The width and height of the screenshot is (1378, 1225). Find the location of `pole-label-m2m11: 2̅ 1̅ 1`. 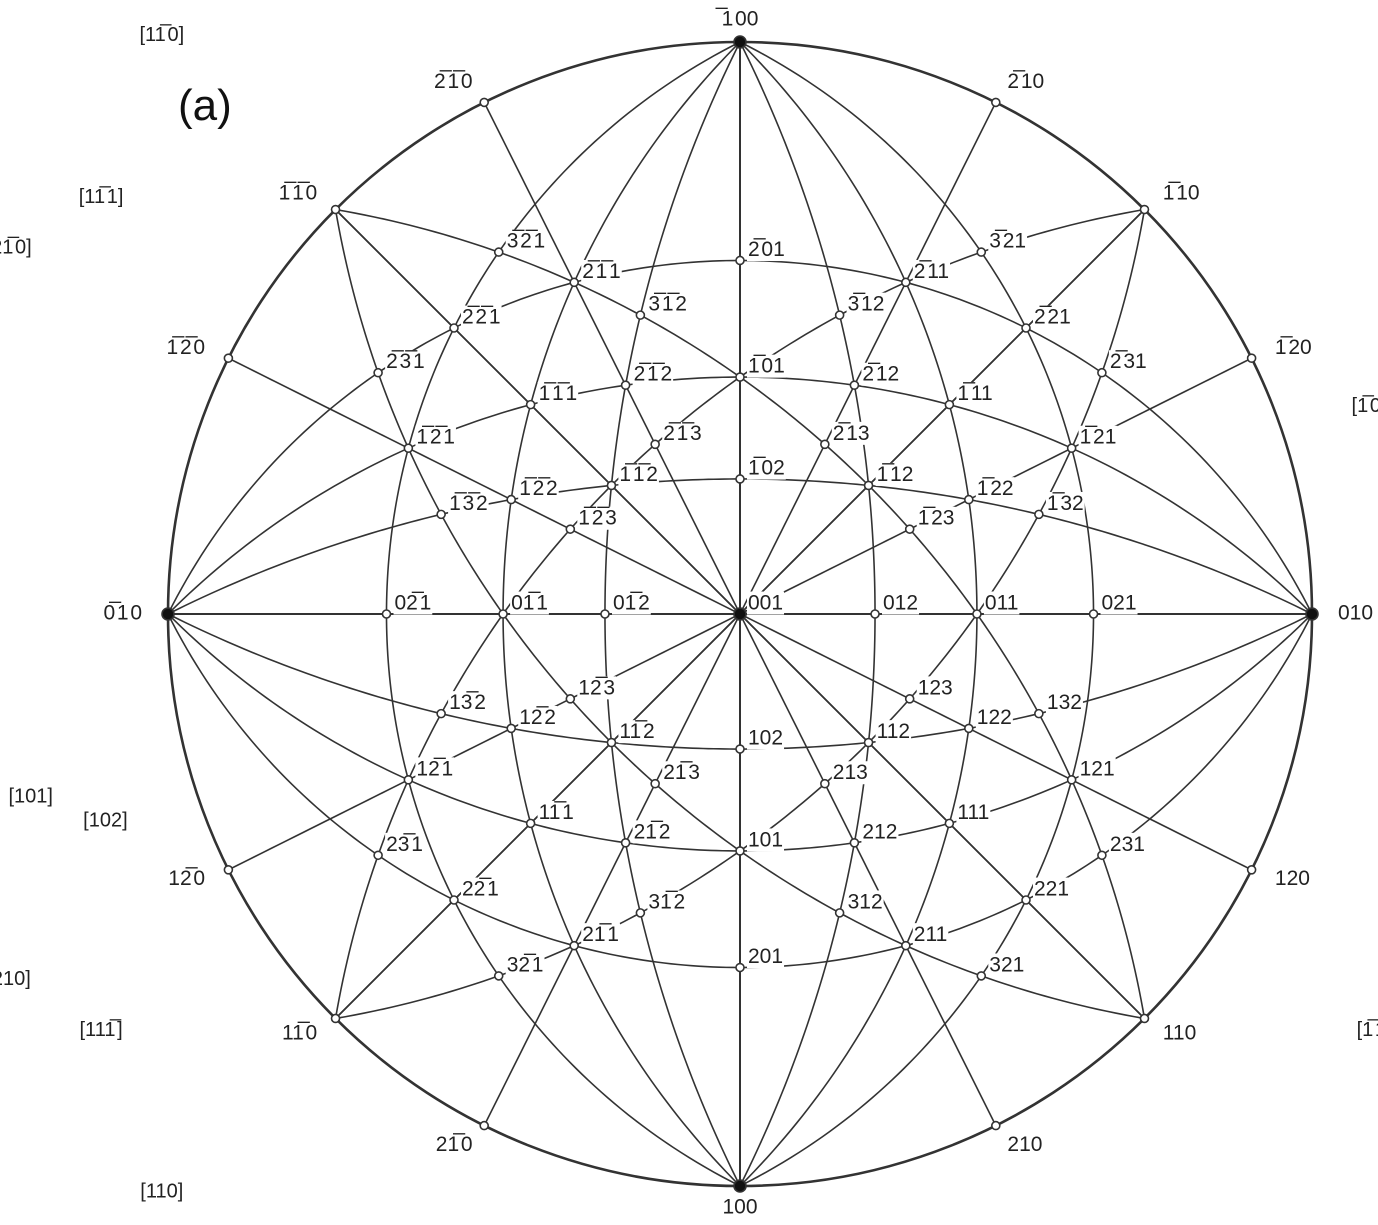

pole-label-m2m11: 2̅ 1̅ 1 is located at coordinates (601, 271).